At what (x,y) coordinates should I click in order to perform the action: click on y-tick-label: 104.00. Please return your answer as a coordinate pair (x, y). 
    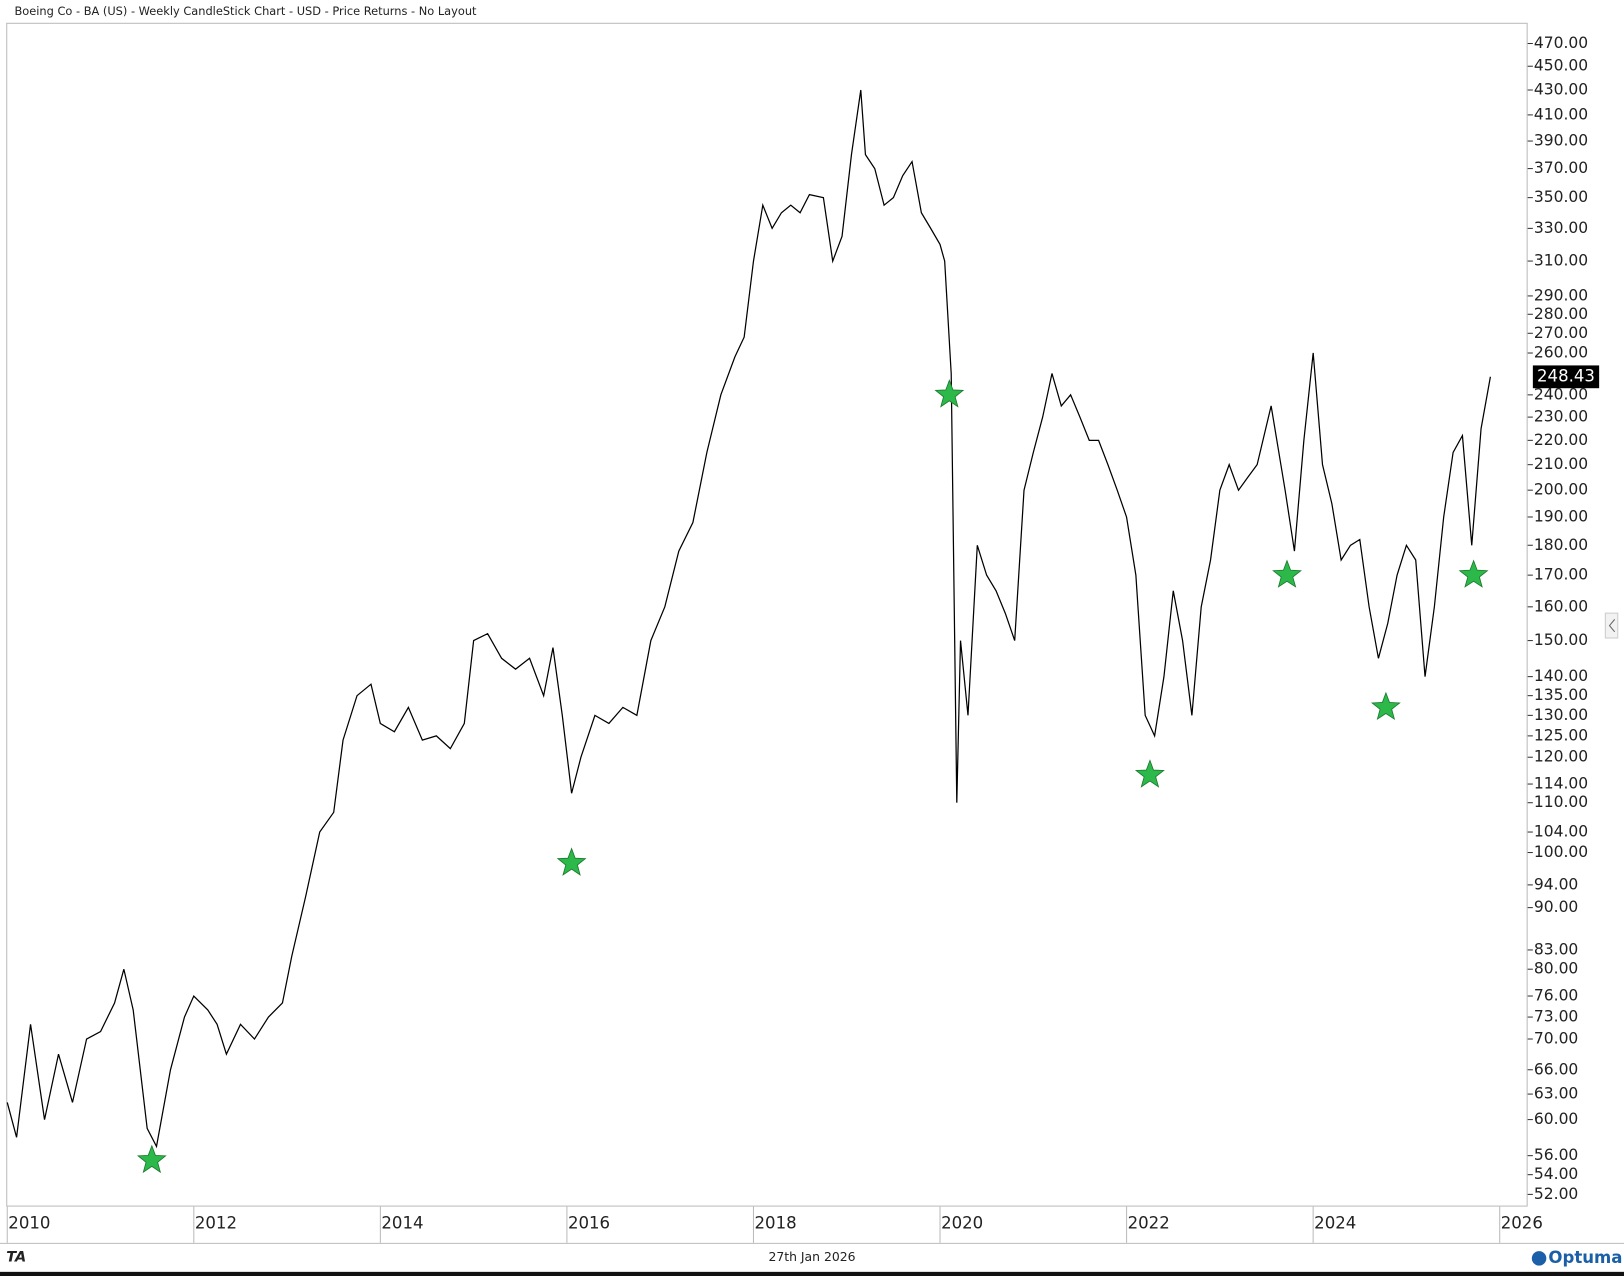
    Looking at the image, I should click on (1561, 832).